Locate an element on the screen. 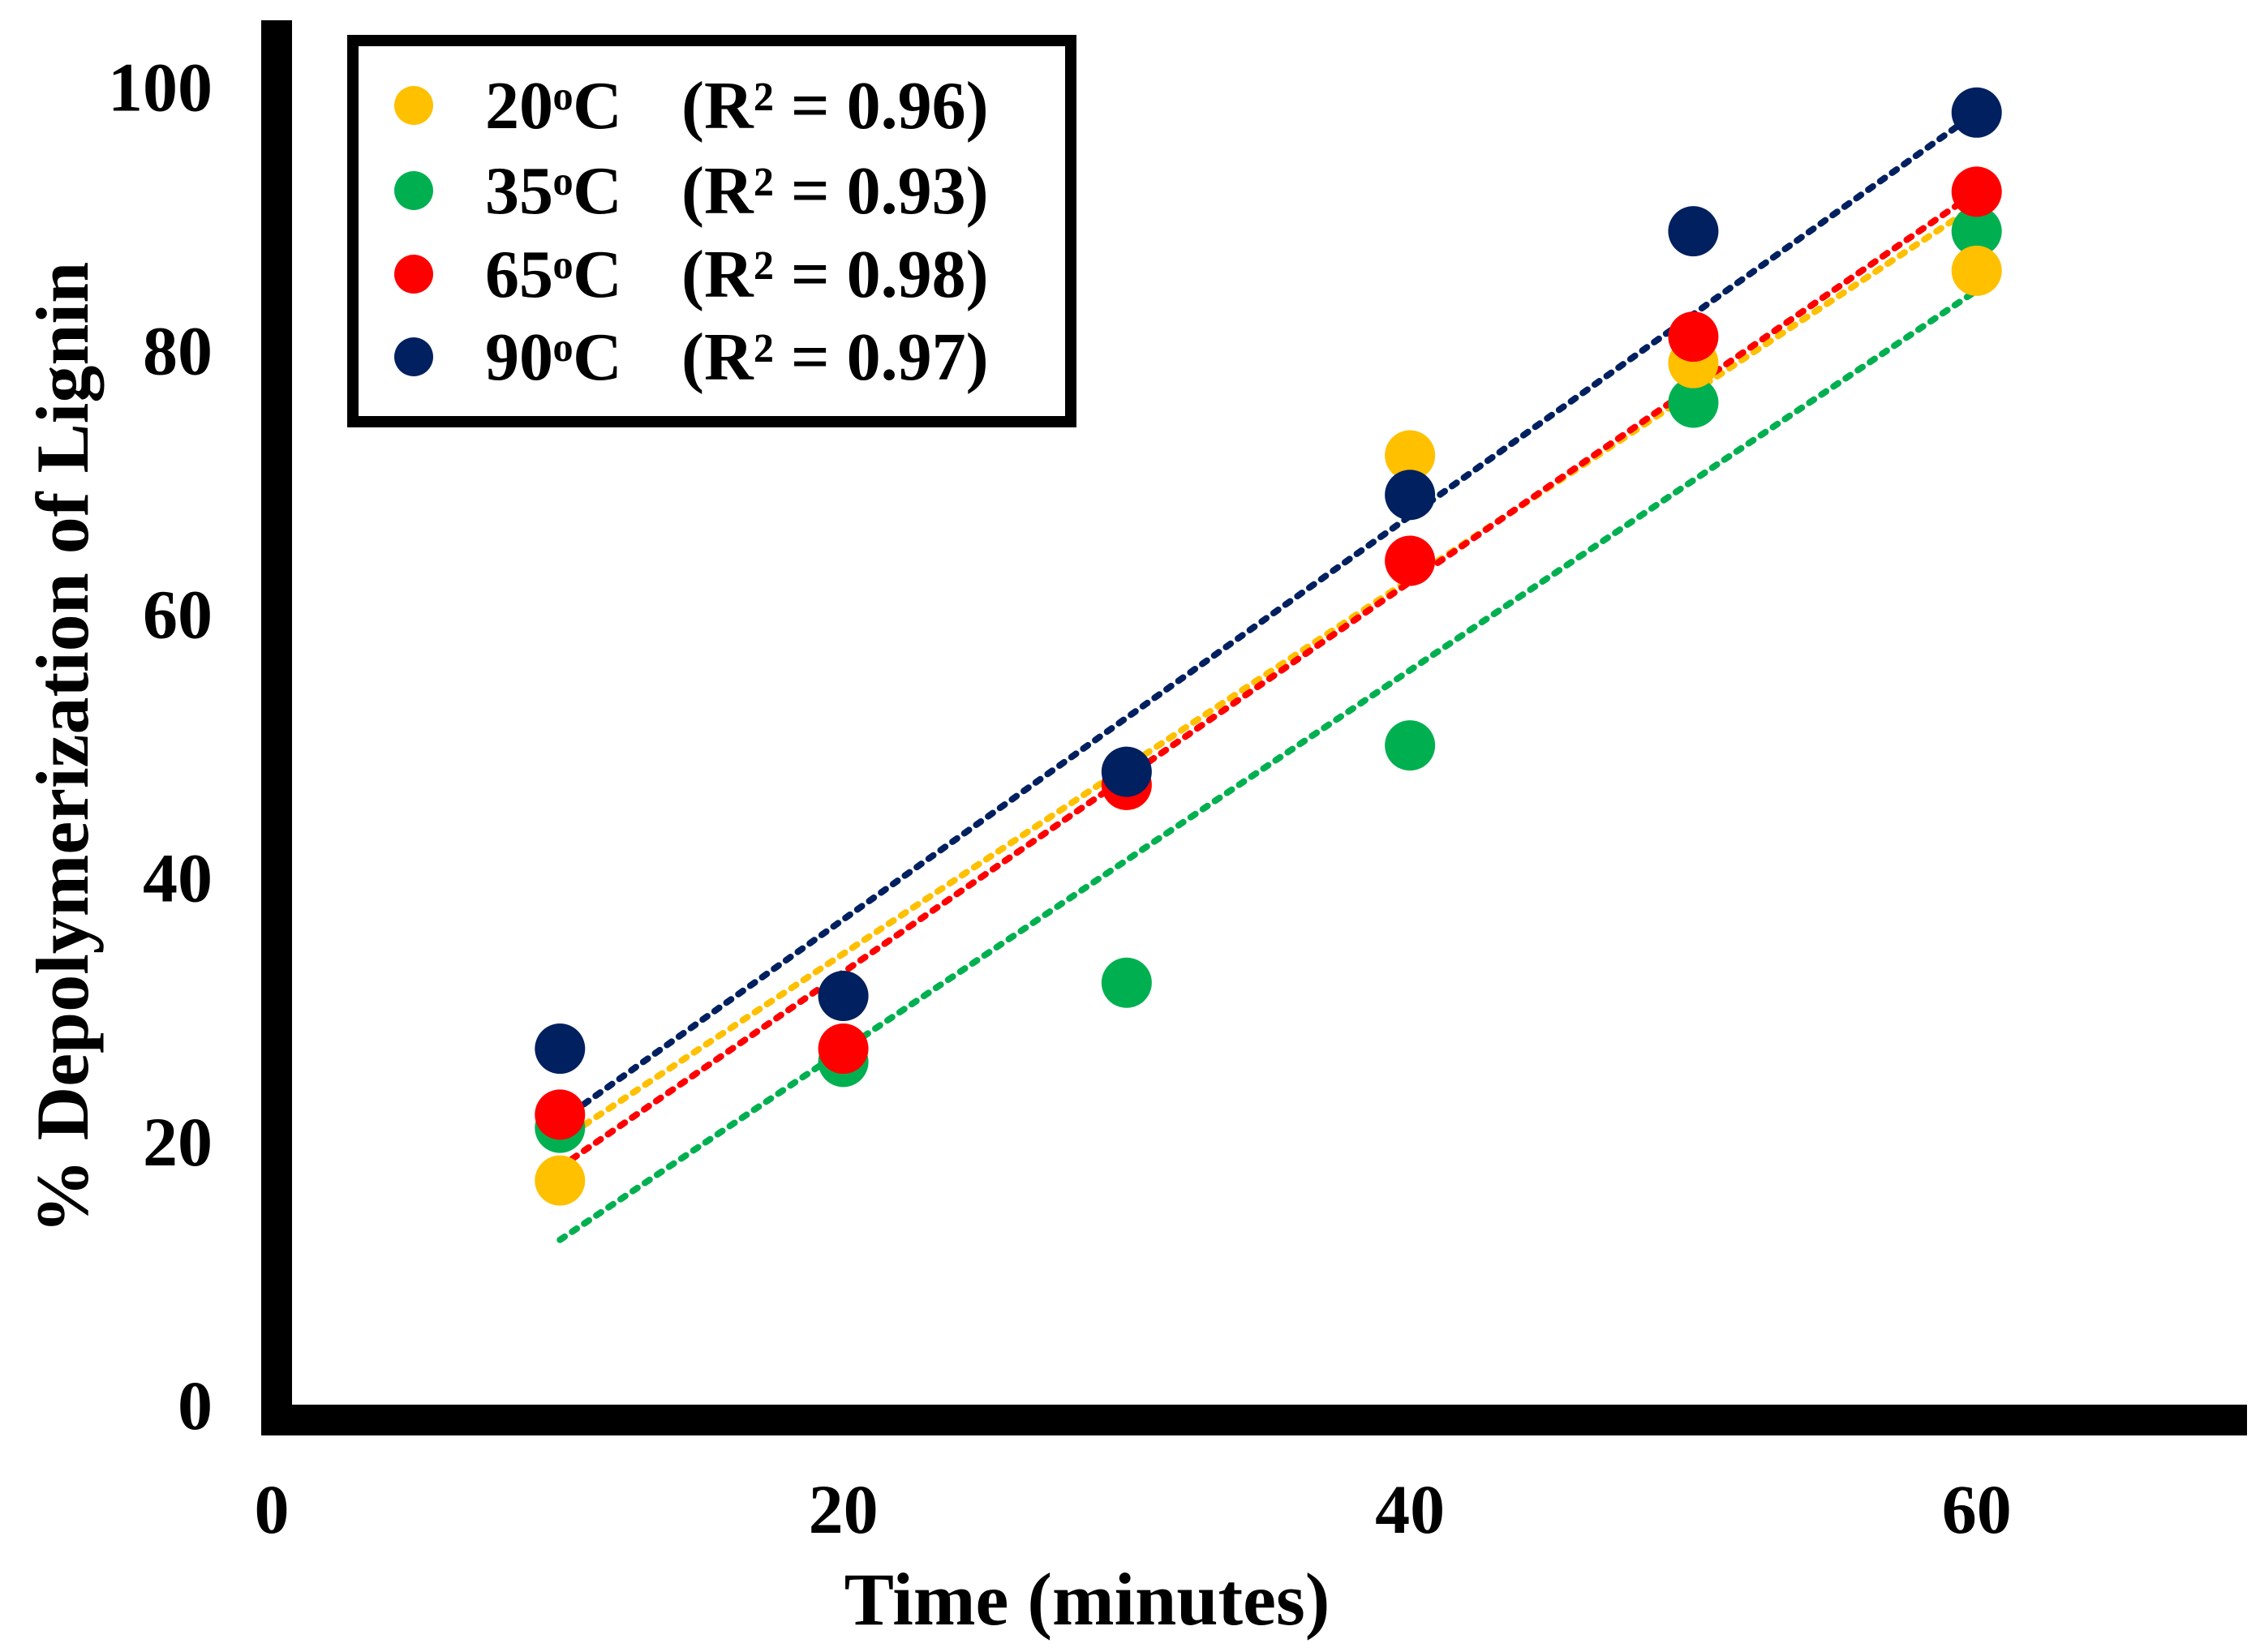  y-tick-label: 60 is located at coordinates (178, 615).